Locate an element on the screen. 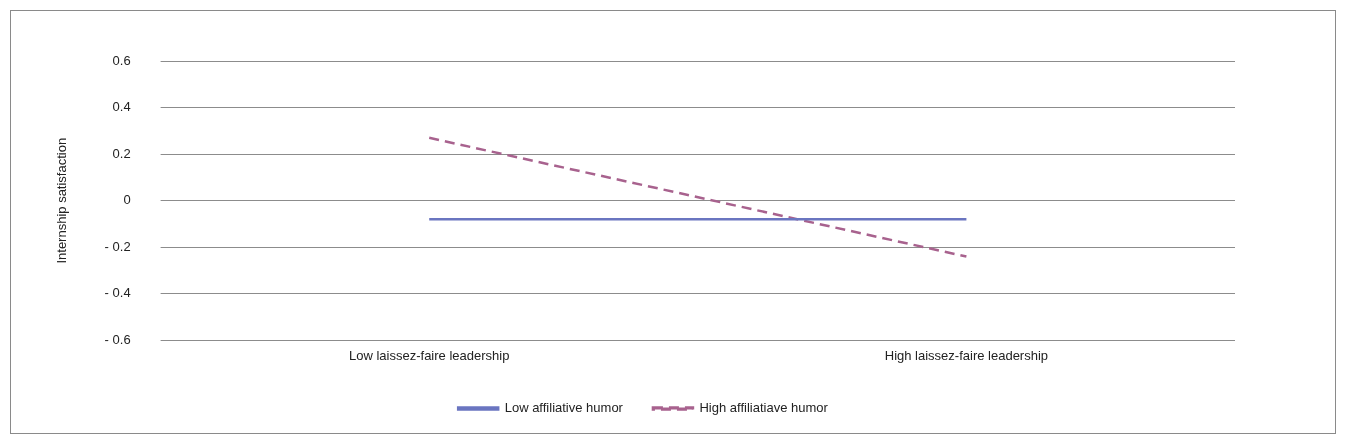 The height and width of the screenshot is (444, 1346). legend-label: Low affiliative humor is located at coordinates (564, 408).